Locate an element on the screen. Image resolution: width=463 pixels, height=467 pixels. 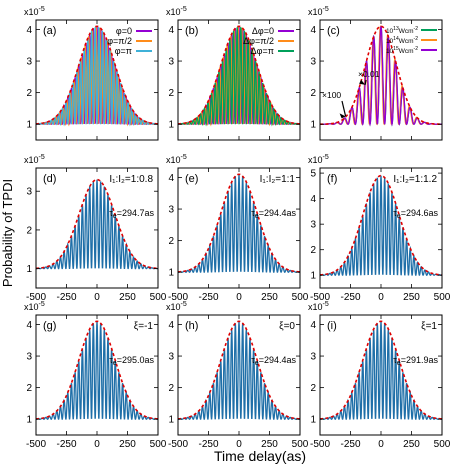
legend-label: φ=π/2 is located at coordinates (119, 41).